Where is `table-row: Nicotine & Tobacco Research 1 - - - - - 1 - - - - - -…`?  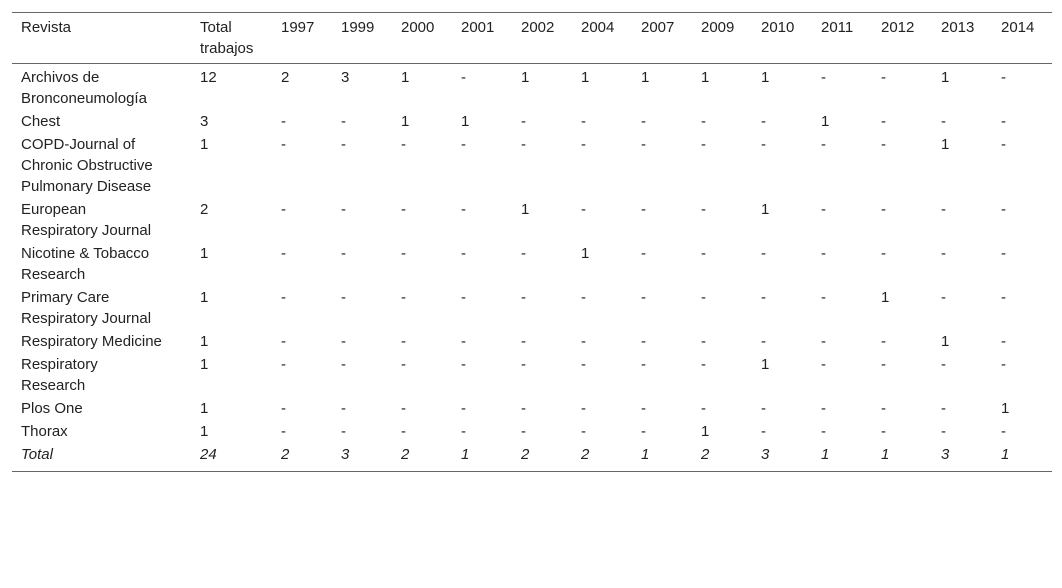
table-row: Nicotine & Tobacco Research 1 - - - - - 1 - - - - - -… is located at coordinates (532, 264).